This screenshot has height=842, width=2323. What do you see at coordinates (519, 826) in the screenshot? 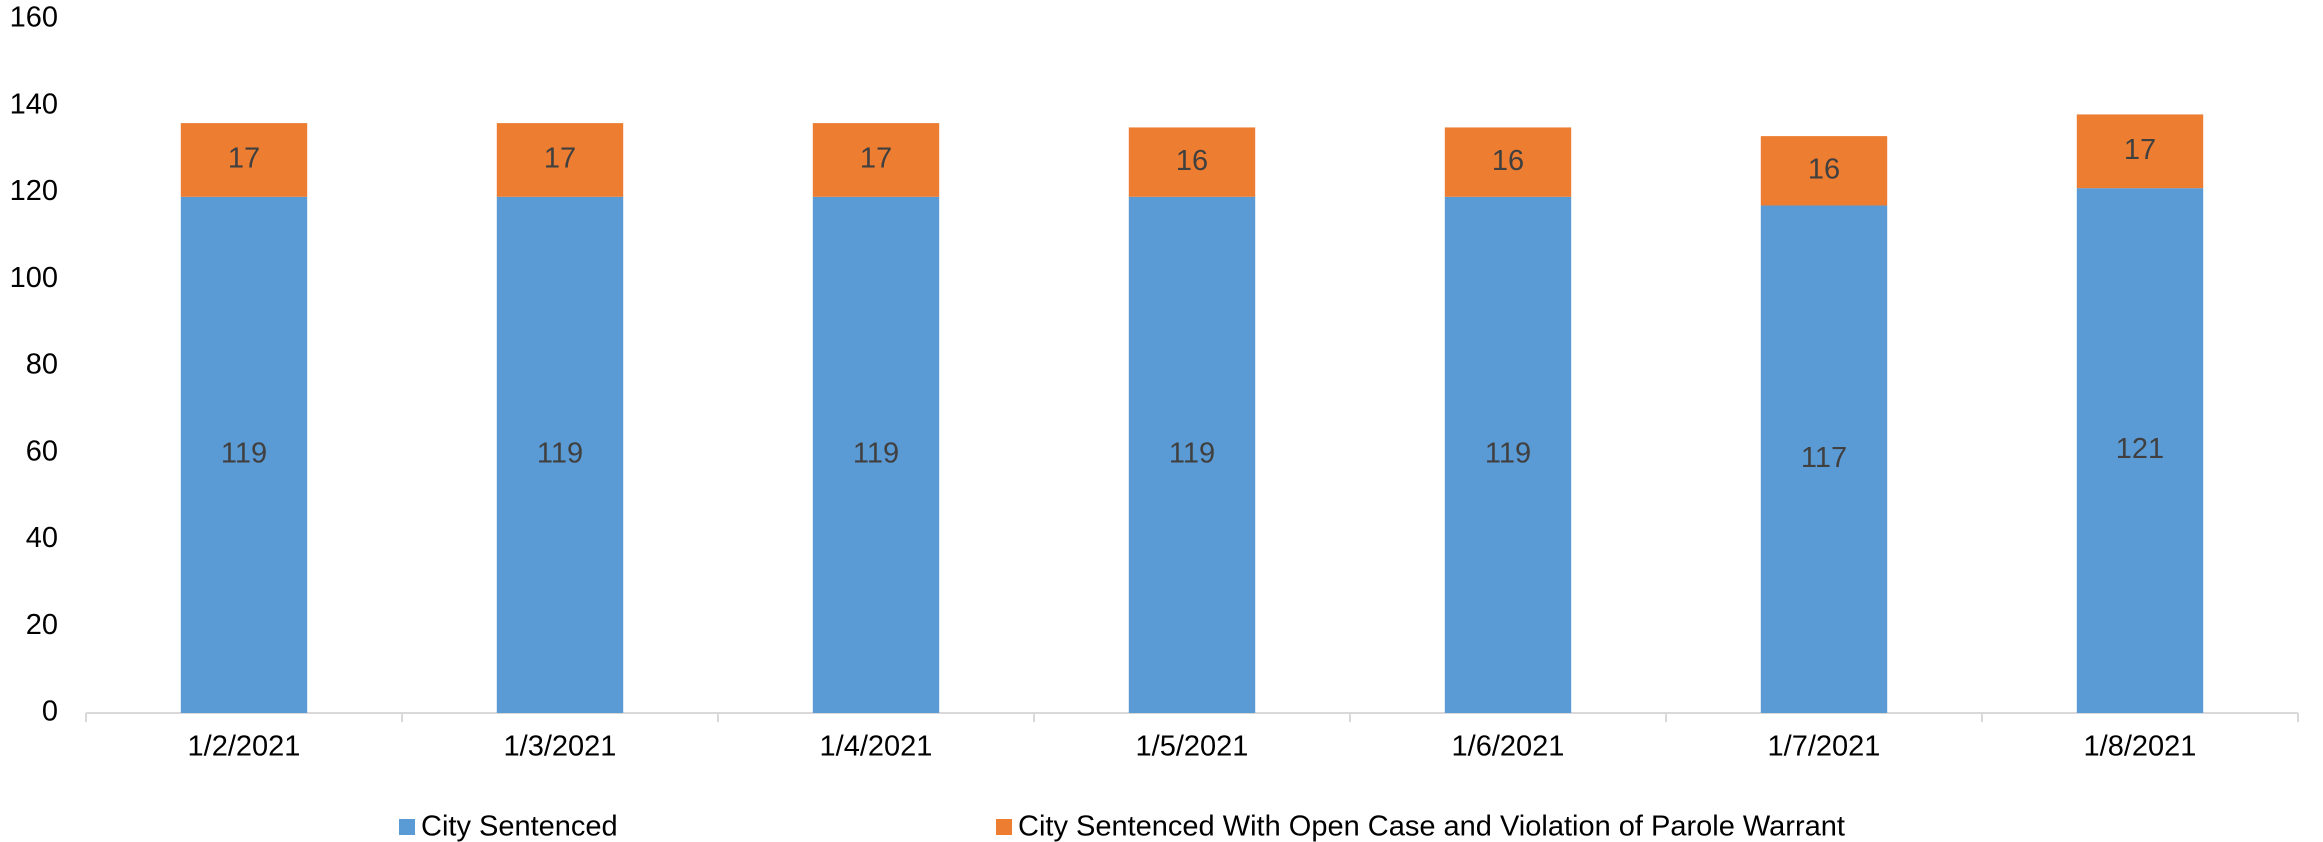
I see `legend-label: City Sentenced` at bounding box center [519, 826].